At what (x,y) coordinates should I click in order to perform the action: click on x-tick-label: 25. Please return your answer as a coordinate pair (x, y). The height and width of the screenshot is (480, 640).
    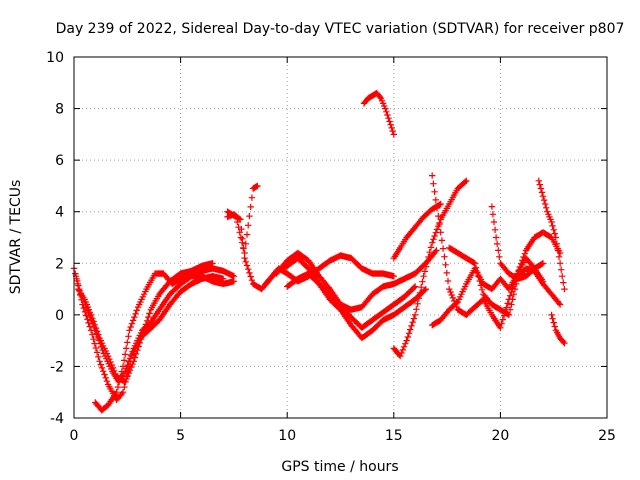
    Looking at the image, I should click on (607, 436).